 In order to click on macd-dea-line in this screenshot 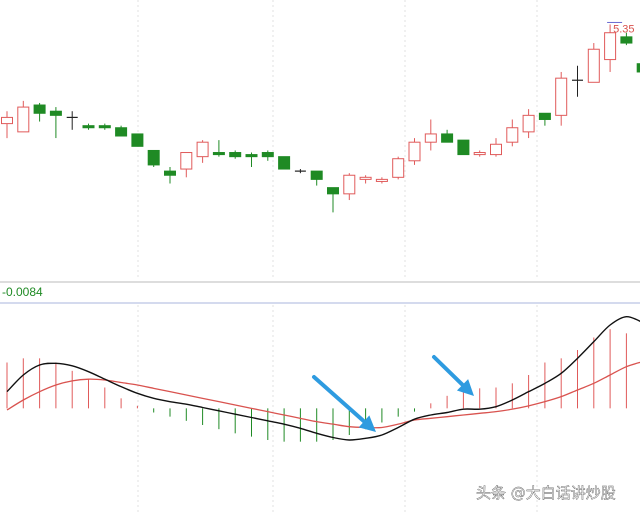, I will do `click(323, 395)`.